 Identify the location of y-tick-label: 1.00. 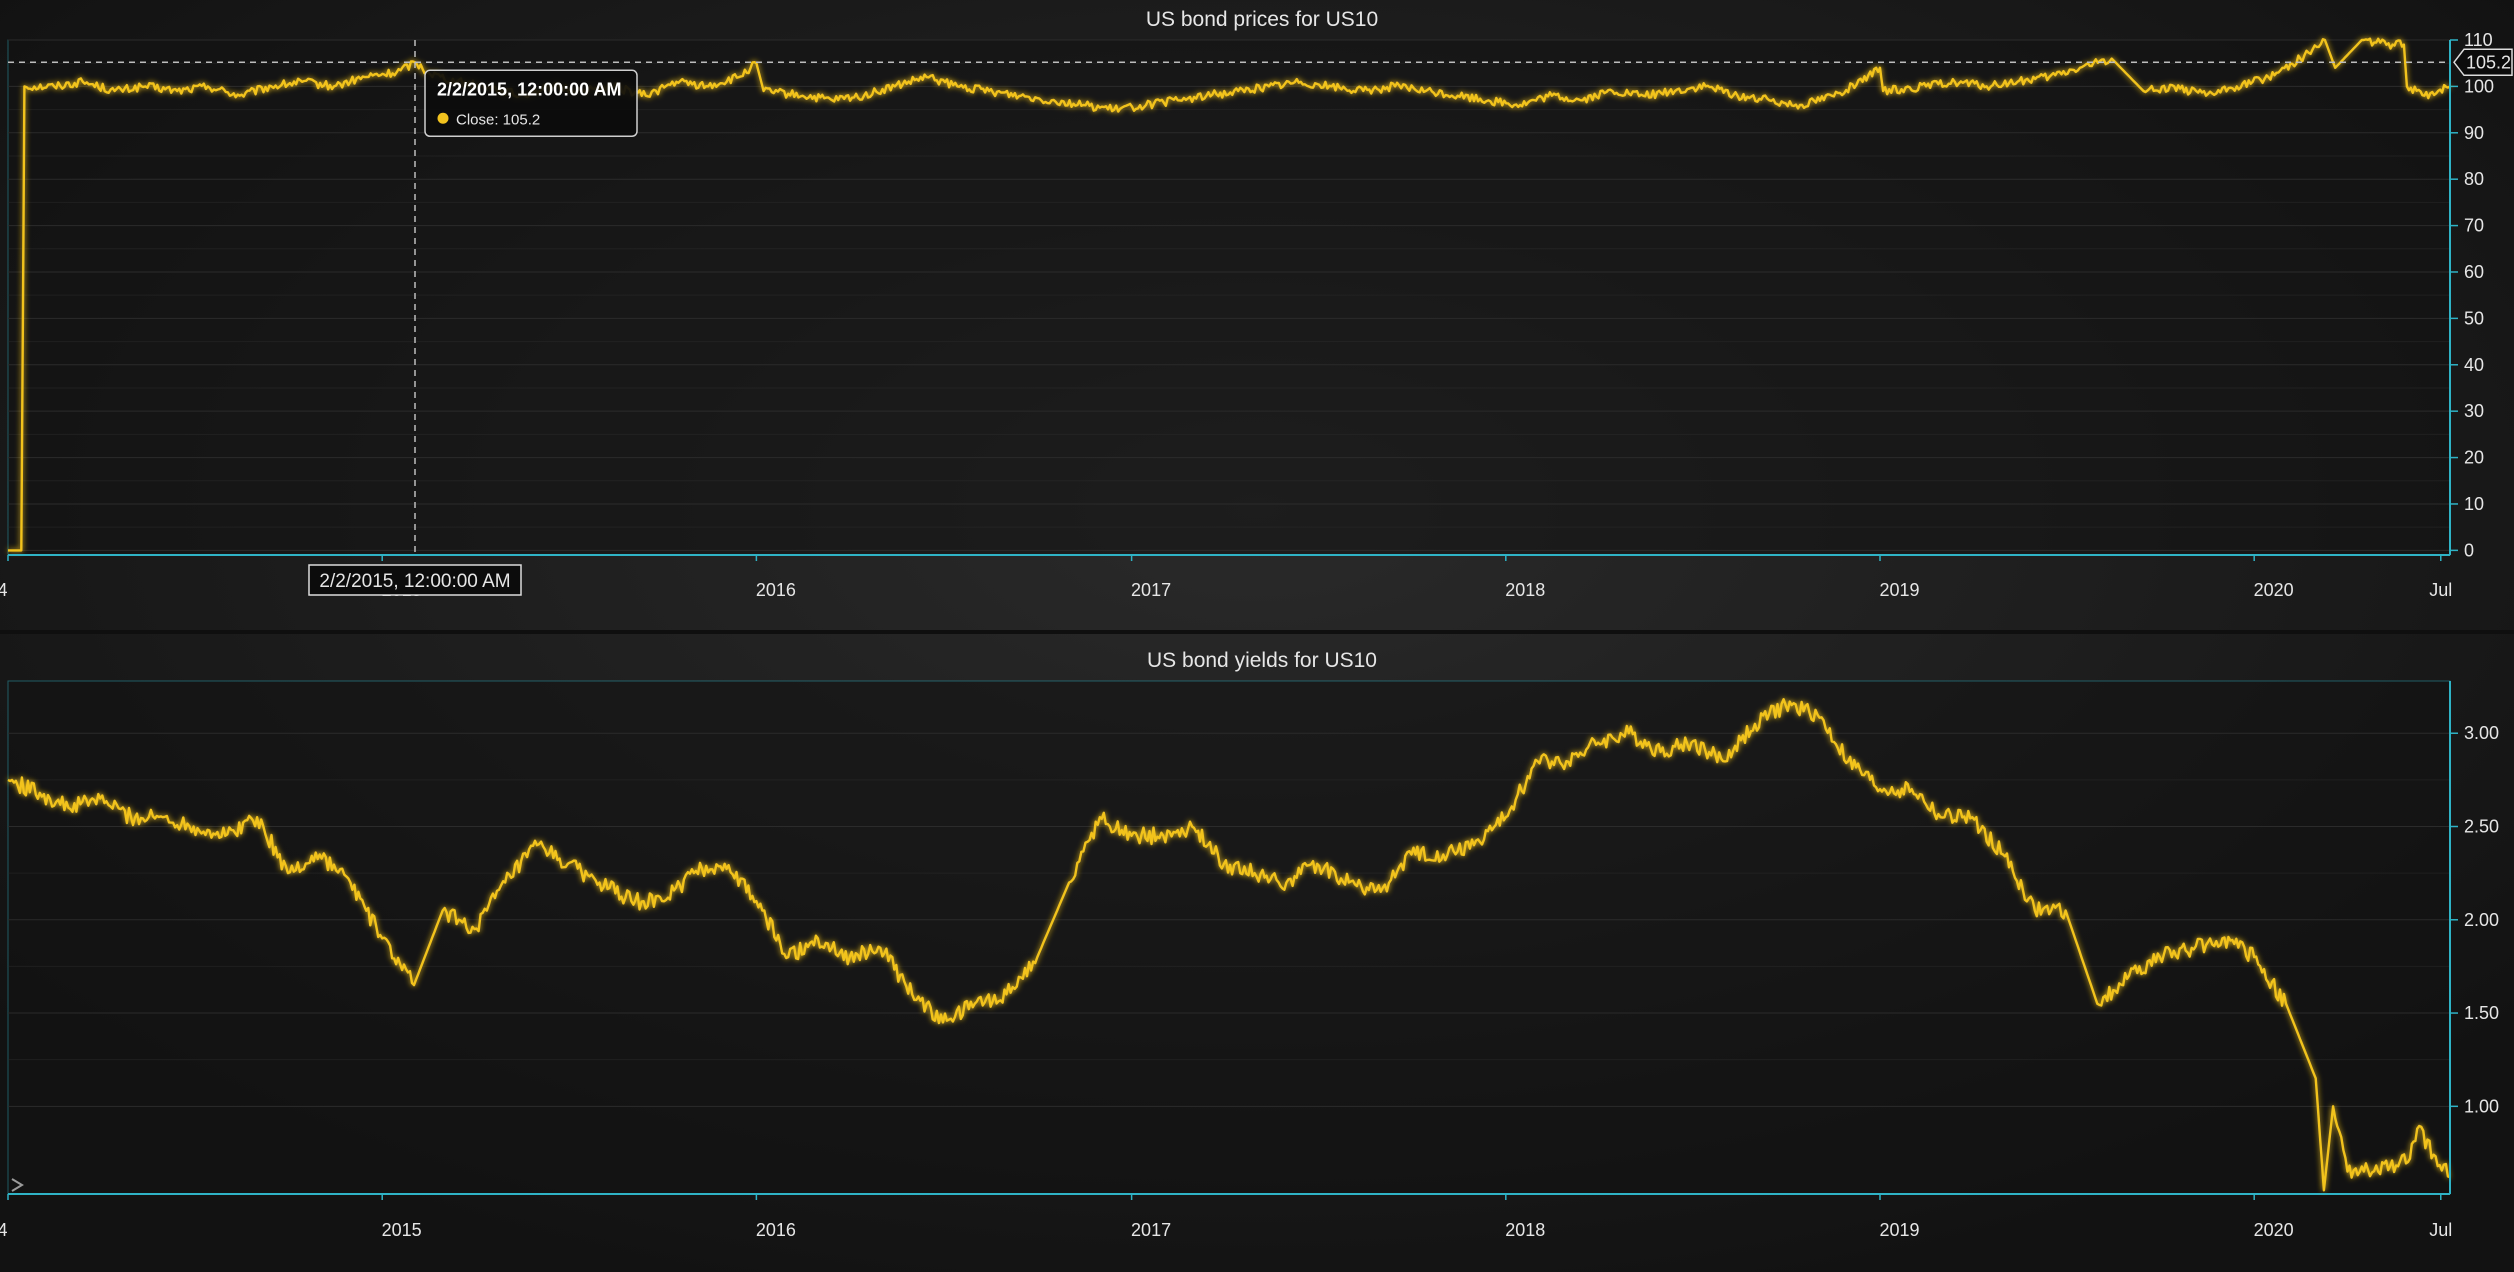
(2481, 1106).